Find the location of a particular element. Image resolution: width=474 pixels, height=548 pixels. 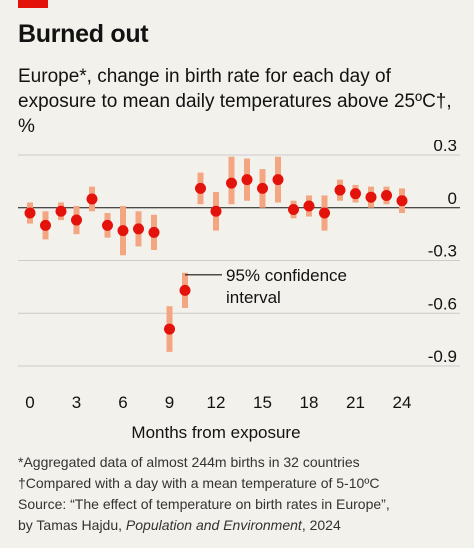

x-tick-label: 0 is located at coordinates (29, 402).